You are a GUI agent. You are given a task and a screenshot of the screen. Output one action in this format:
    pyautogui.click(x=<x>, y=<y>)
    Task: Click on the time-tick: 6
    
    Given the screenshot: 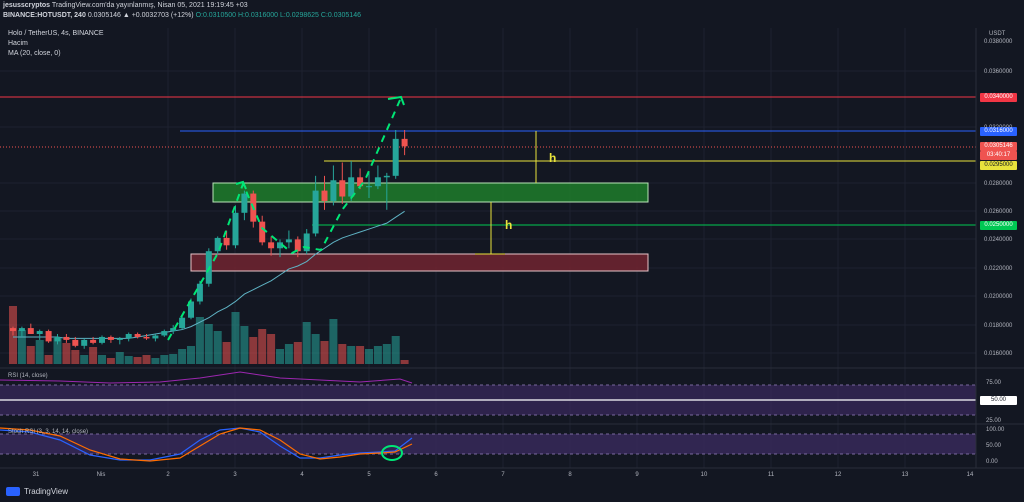 What is the action you would take?
    pyautogui.click(x=436, y=475)
    